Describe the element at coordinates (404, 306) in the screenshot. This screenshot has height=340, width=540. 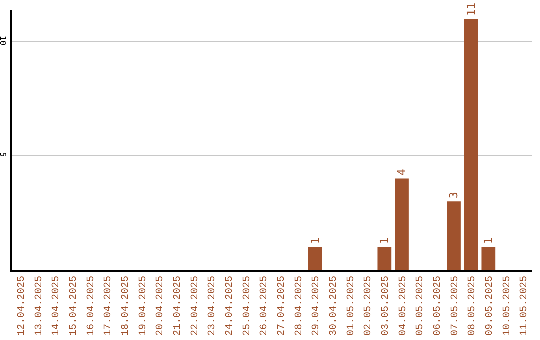
I see `x-tick-label: 04.05.2025` at that location.